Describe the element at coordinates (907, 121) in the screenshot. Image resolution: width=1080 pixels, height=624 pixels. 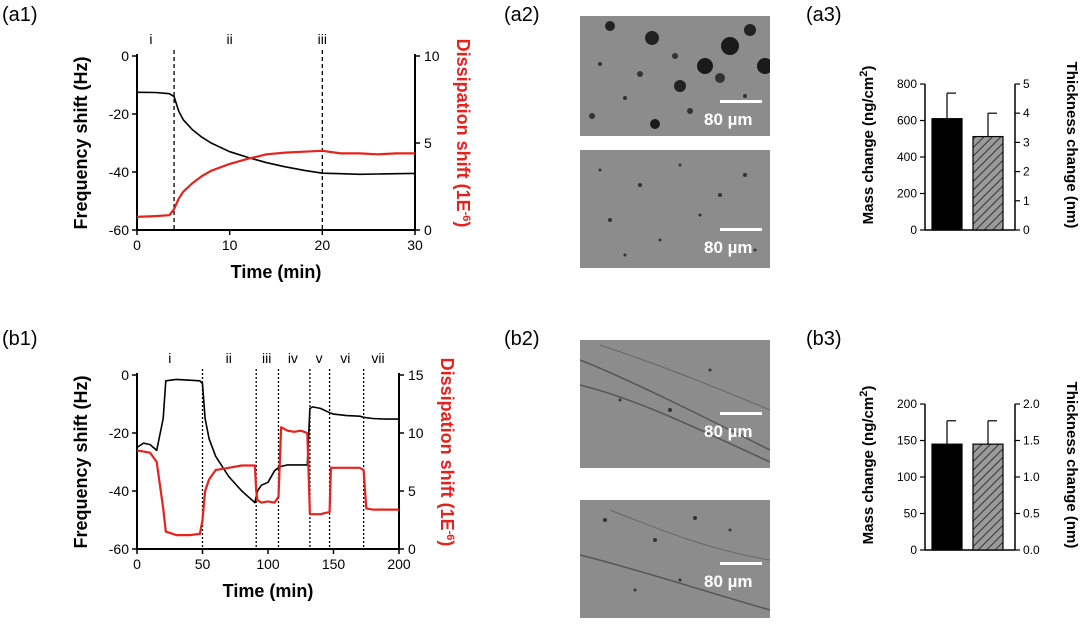
I see `y-left-tick-label: 600` at that location.